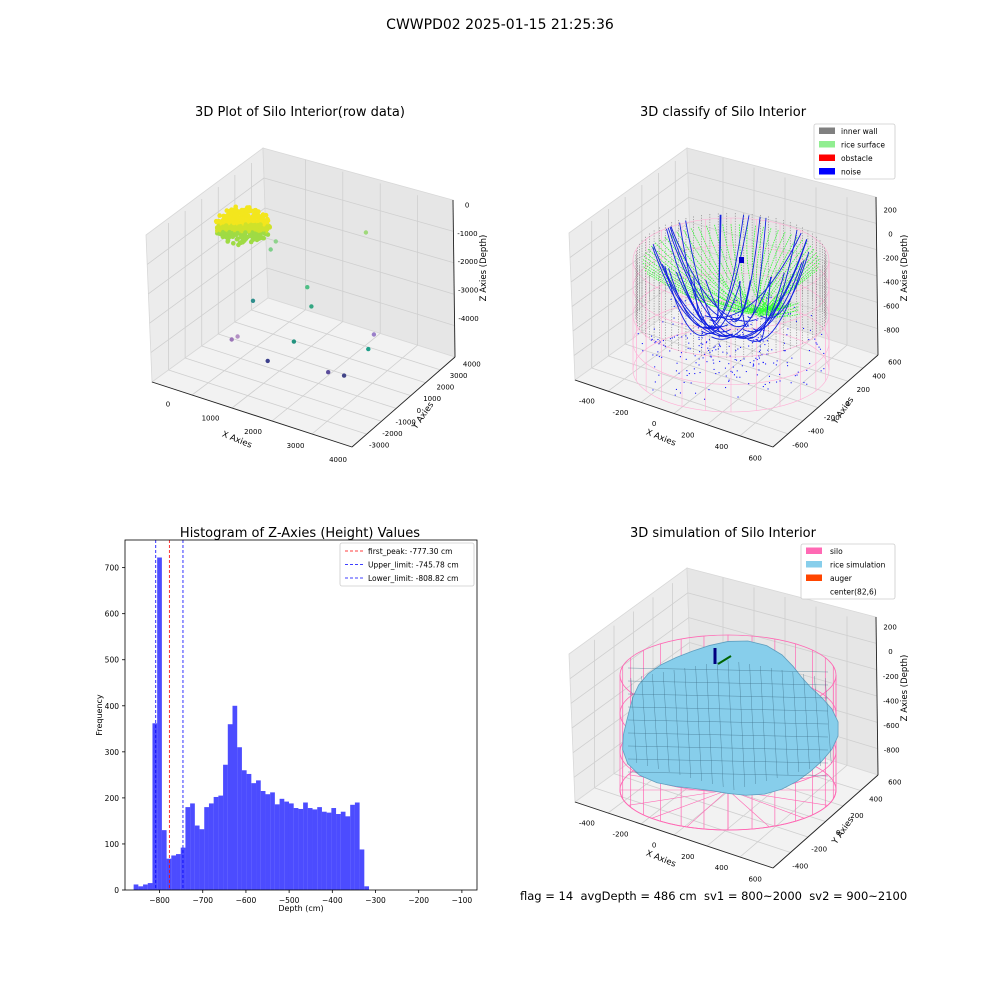 This screenshot has height=1000, width=1000. I want to click on legend-label: first_peak: -777.30 cm, so click(410, 551).